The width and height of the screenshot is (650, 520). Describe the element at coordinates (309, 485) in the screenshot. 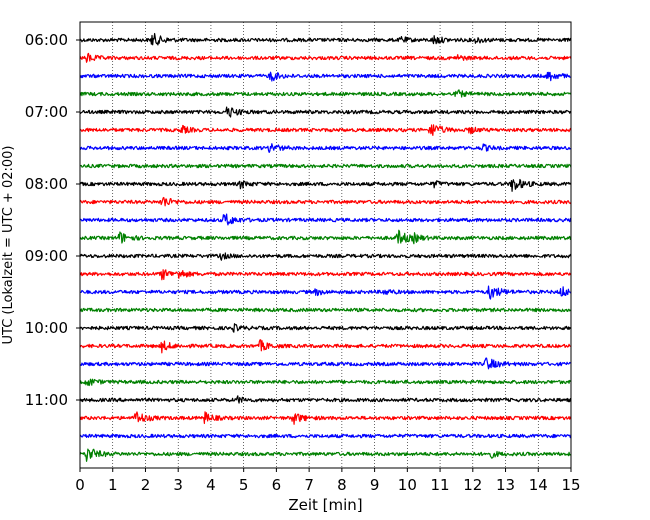

I see `x-tick-label: 7` at that location.